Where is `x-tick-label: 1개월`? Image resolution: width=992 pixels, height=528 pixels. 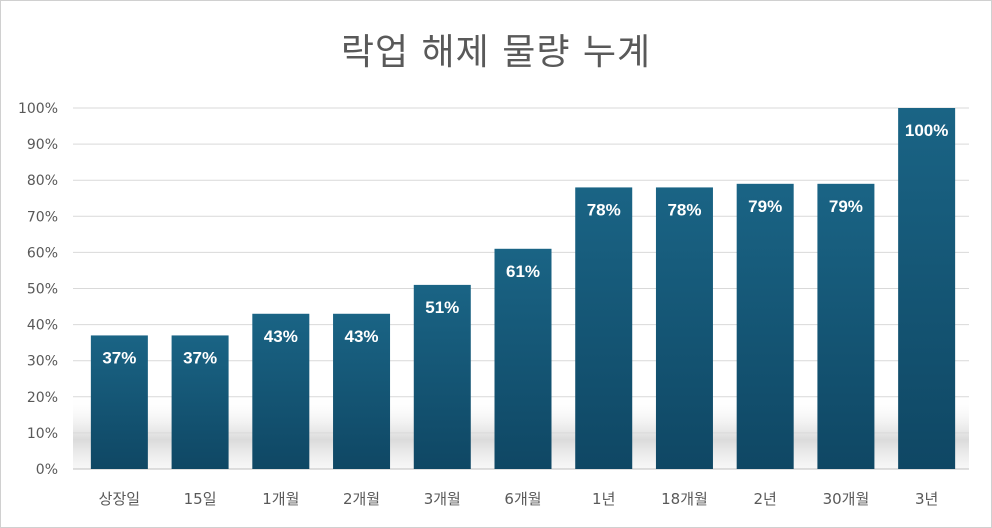 x-tick-label: 1개월 is located at coordinates (280, 499).